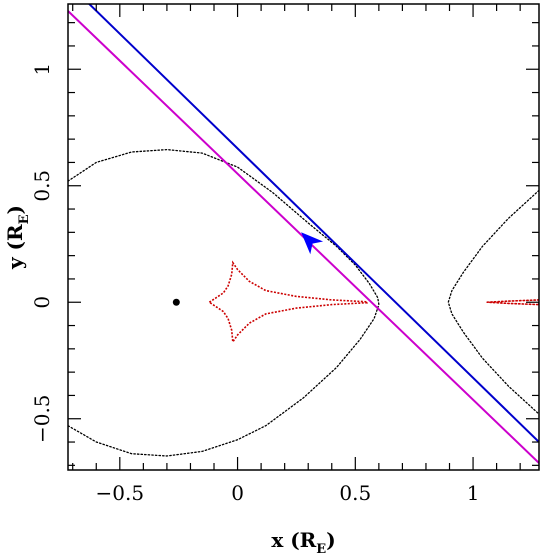 Image resolution: width=541 pixels, height=555 pixels. What do you see at coordinates (288, 302) in the screenshot?
I see `caustic-curve` at bounding box center [288, 302].